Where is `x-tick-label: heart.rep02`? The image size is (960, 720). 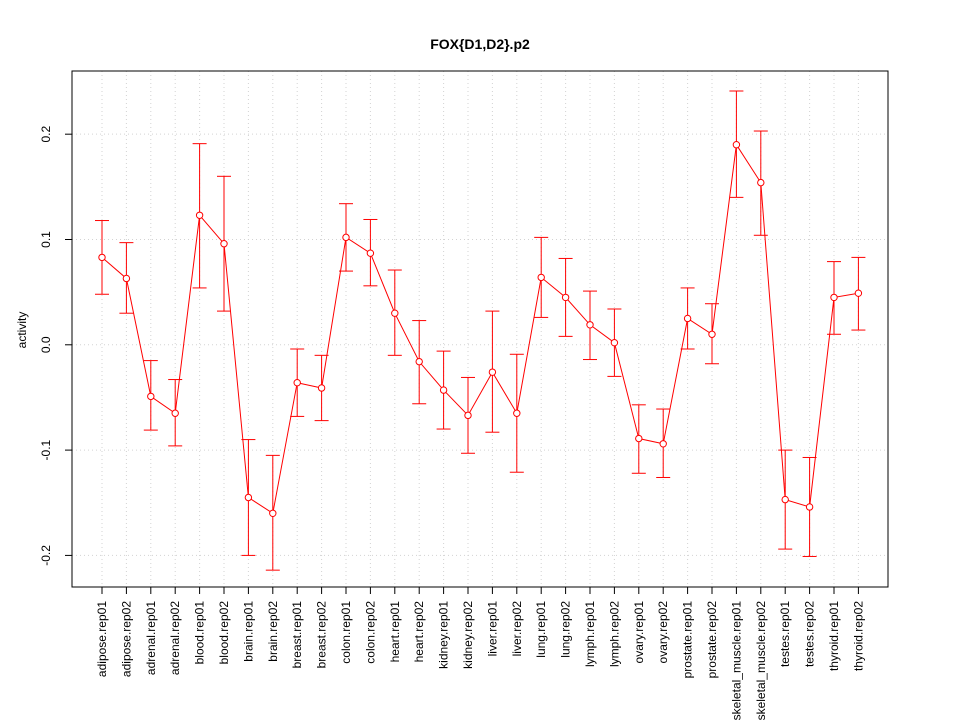
x-tick-label: heart.rep02 is located at coordinates (419, 632).